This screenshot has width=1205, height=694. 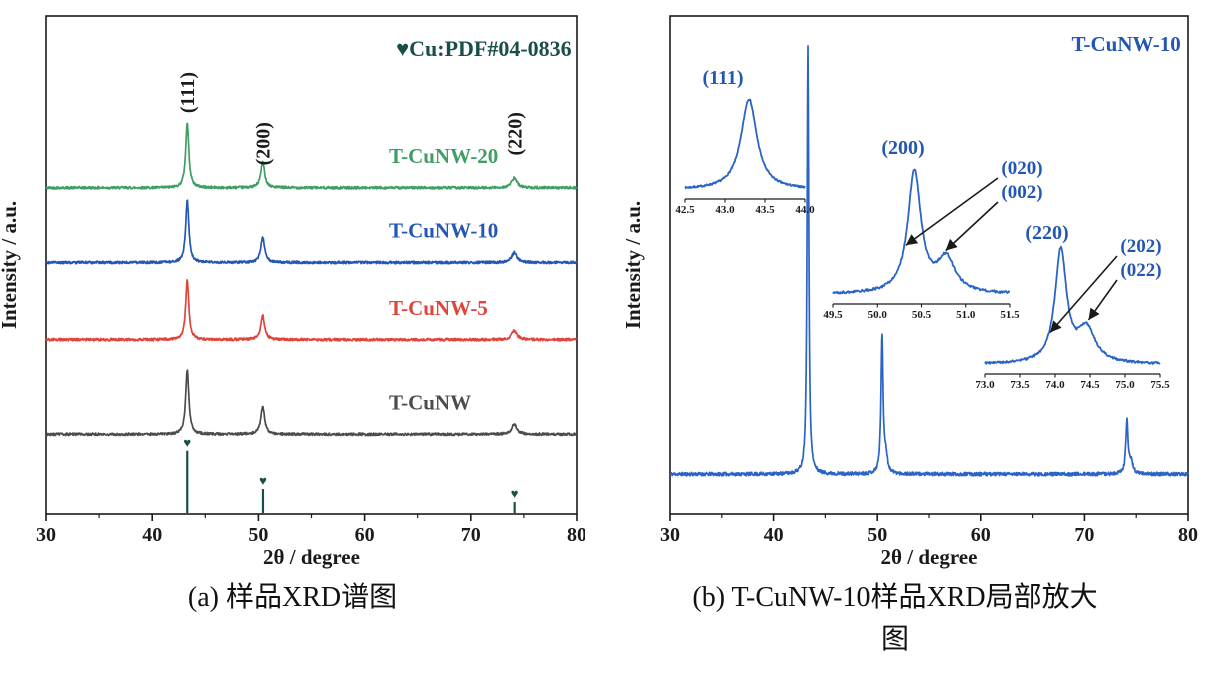 I want to click on inset-tick-label: 51.0, so click(x=966, y=315).